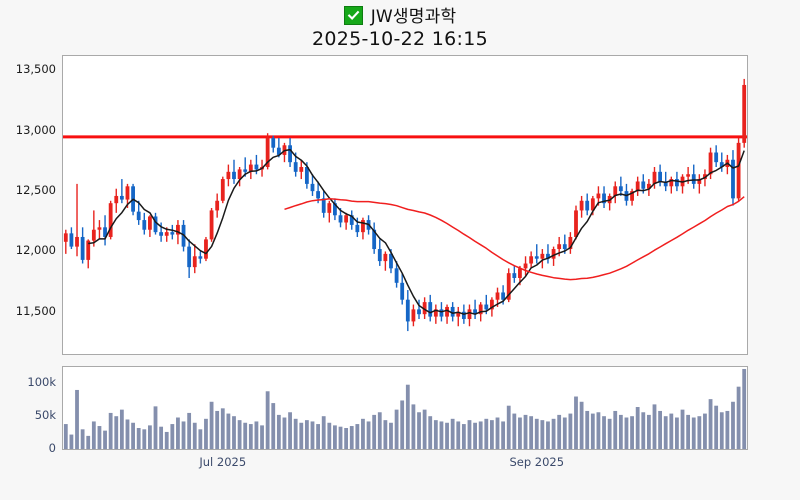  I want to click on volume-chart-panel, so click(405, 408).